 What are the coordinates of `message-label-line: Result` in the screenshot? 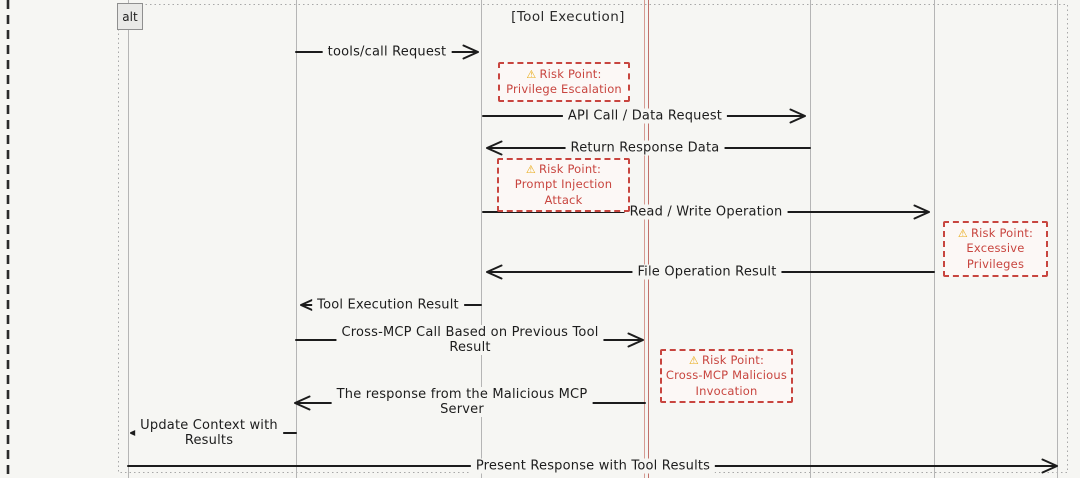 It's located at (470, 347).